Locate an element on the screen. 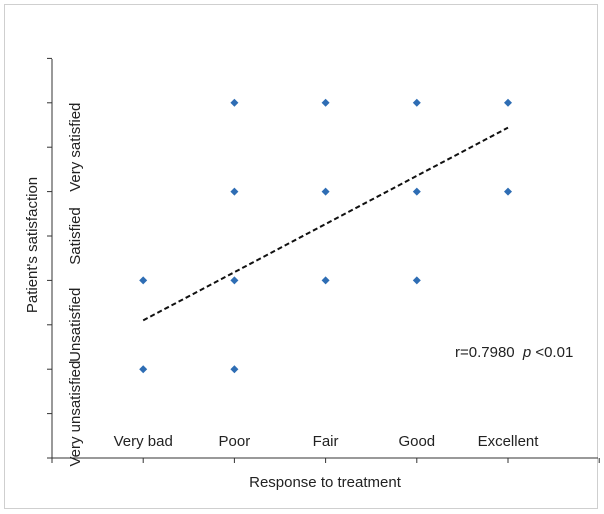  x-tick-label: Excellent is located at coordinates (509, 441).